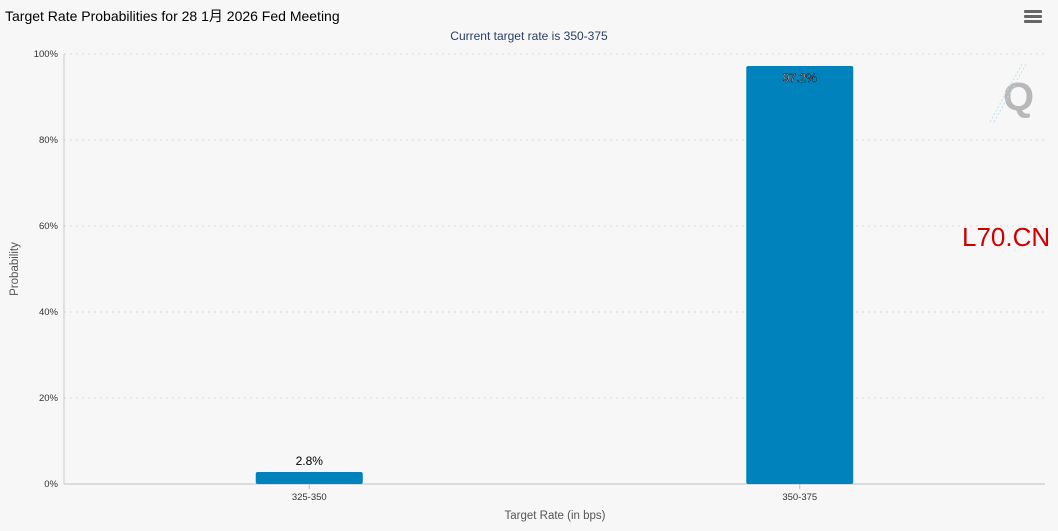 The image size is (1058, 531). I want to click on x-tick-label: 350-375, so click(799, 497).